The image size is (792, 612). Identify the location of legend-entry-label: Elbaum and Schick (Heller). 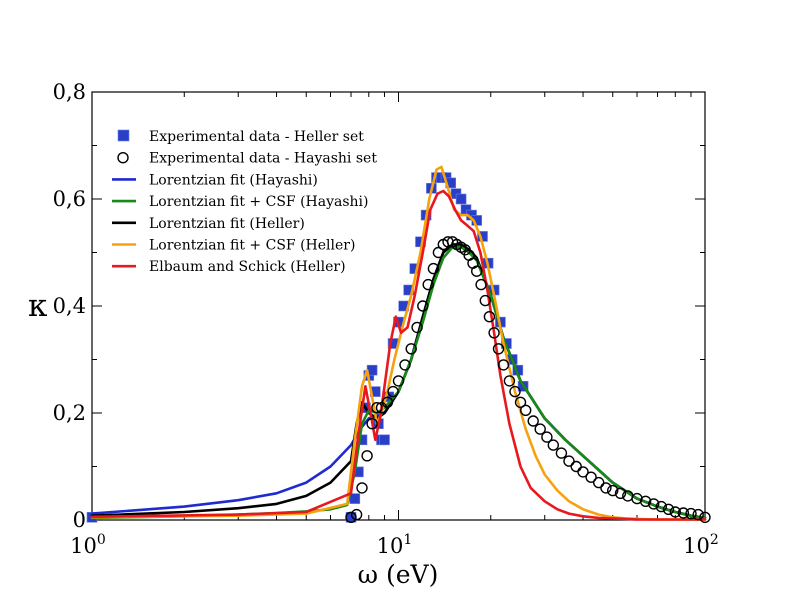
(247, 267).